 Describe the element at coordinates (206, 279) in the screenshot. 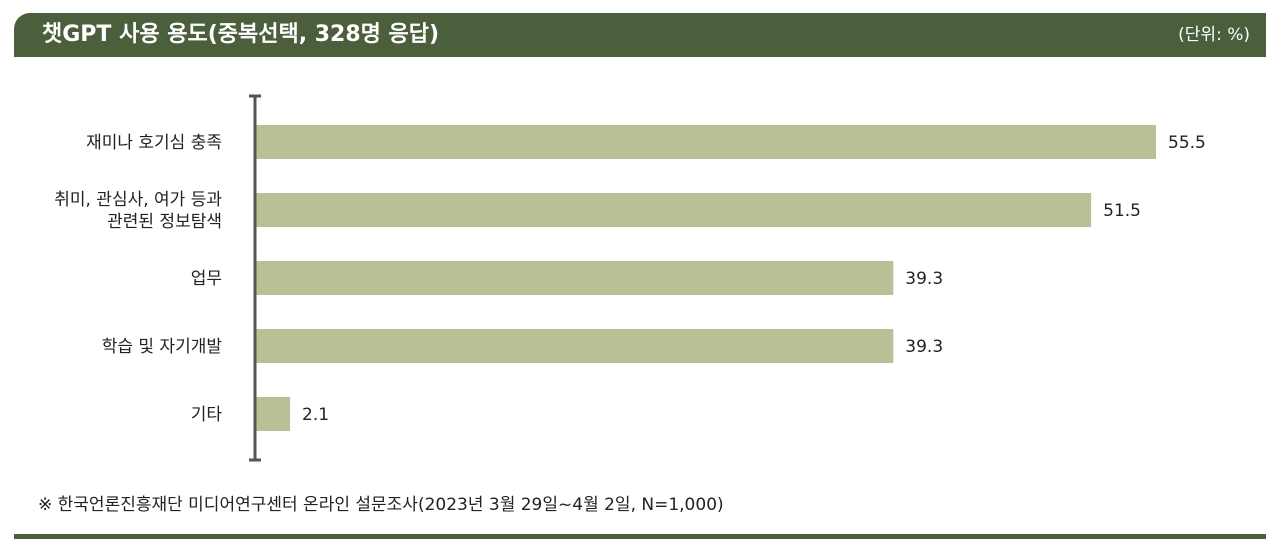

I see `category-label-2-0: 업무` at that location.